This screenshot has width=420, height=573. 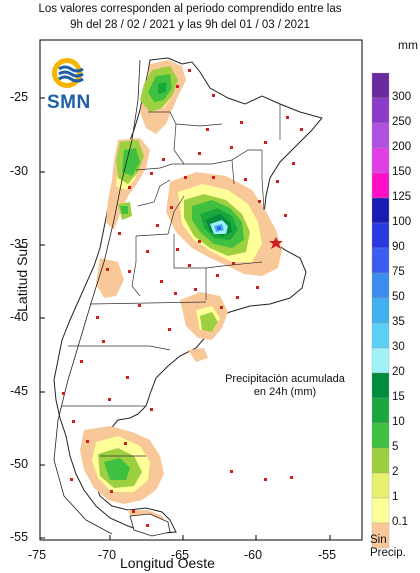 What do you see at coordinates (395, 497) in the screenshot?
I see `legend-label: 1` at bounding box center [395, 497].